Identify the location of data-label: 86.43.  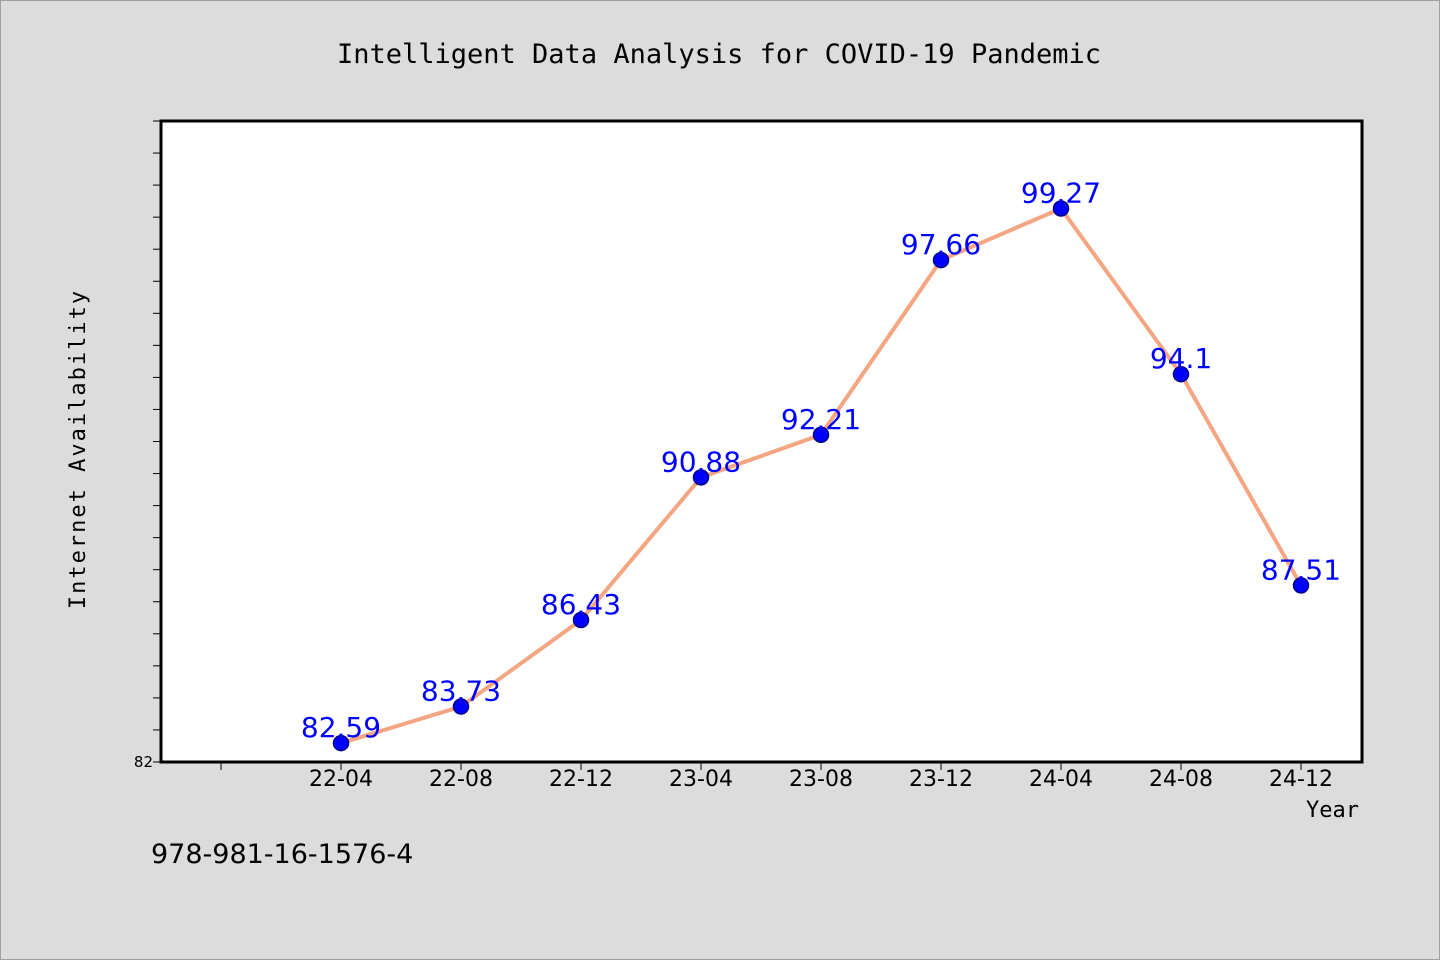
(581, 604).